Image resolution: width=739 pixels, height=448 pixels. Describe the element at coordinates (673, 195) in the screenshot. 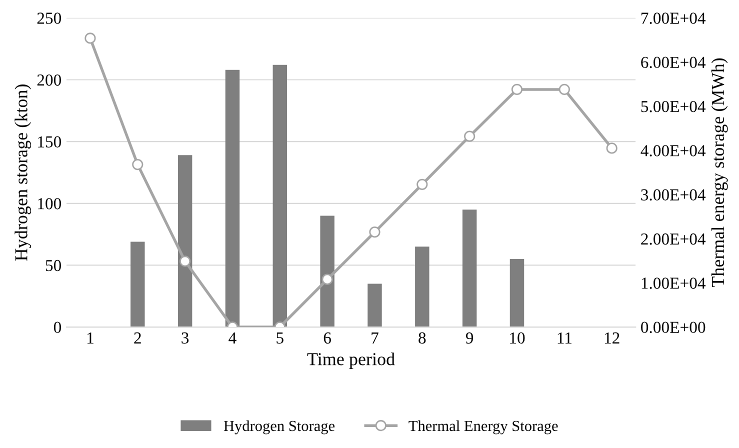

I see `y2-tick-label: 3.00E+04` at that location.